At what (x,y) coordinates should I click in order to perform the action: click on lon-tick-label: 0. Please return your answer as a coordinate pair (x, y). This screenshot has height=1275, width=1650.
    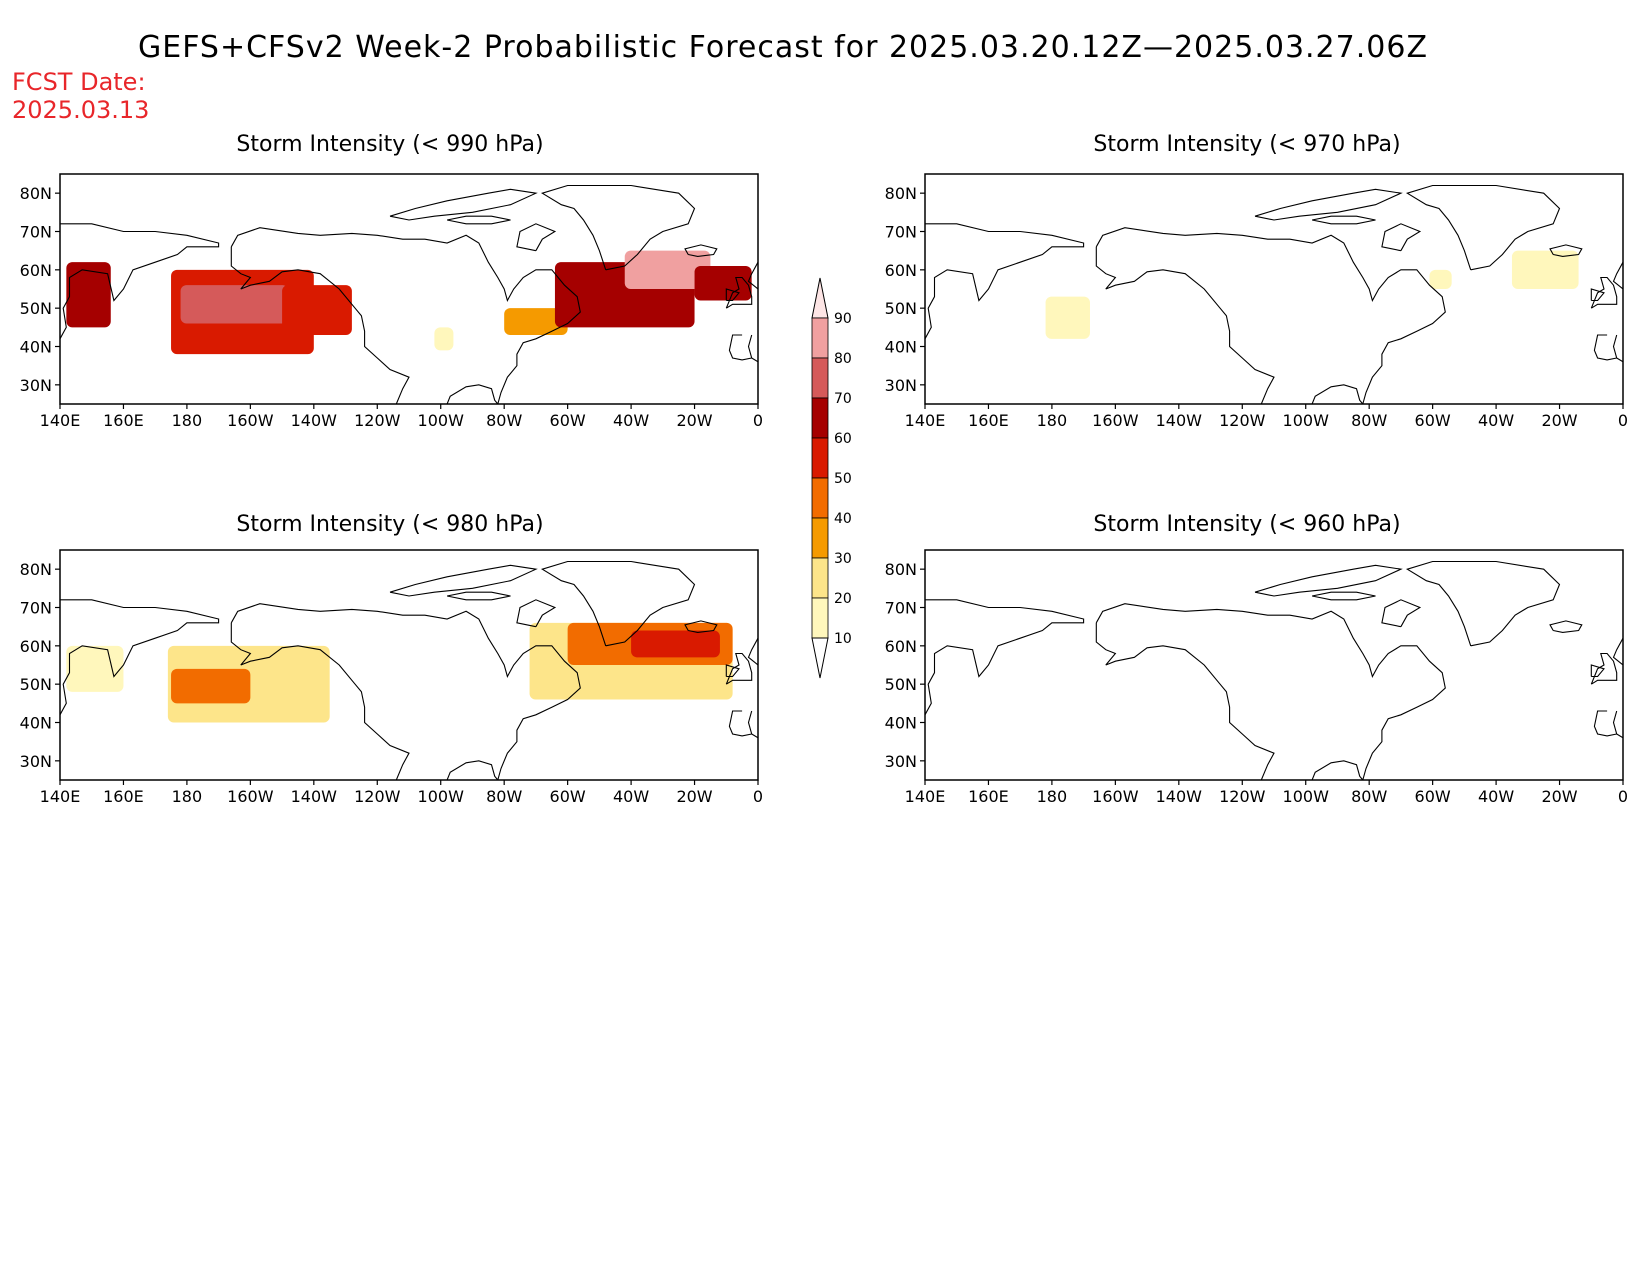
    Looking at the image, I should click on (758, 420).